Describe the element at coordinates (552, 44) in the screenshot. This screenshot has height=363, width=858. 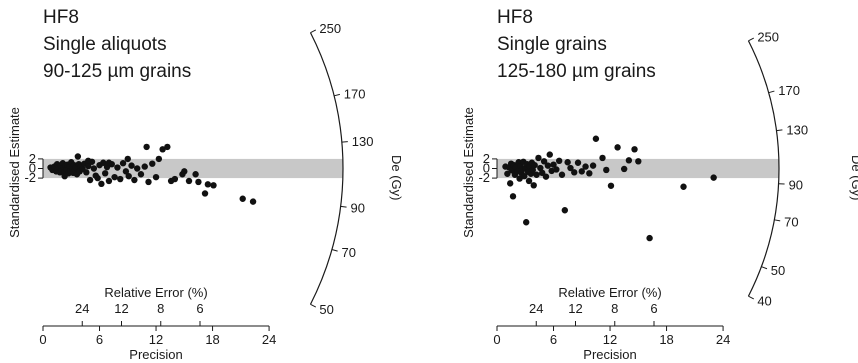
I see `plot-title-line-2: Single grains` at that location.